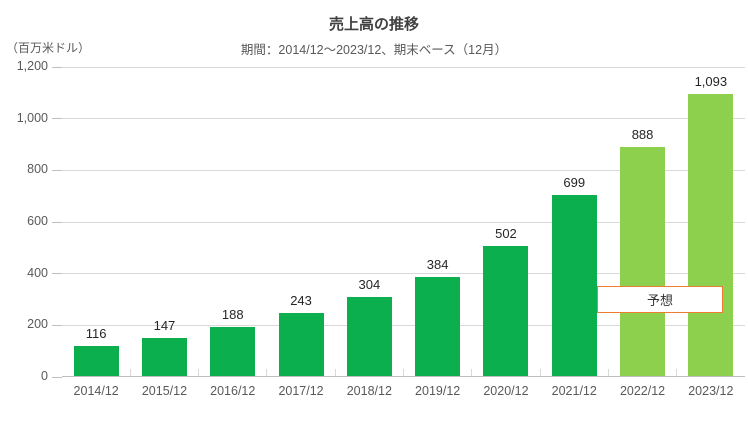 This screenshot has height=424, width=748. What do you see at coordinates (642, 134) in the screenshot?
I see `bar-value-label-2022/12: 888` at bounding box center [642, 134].